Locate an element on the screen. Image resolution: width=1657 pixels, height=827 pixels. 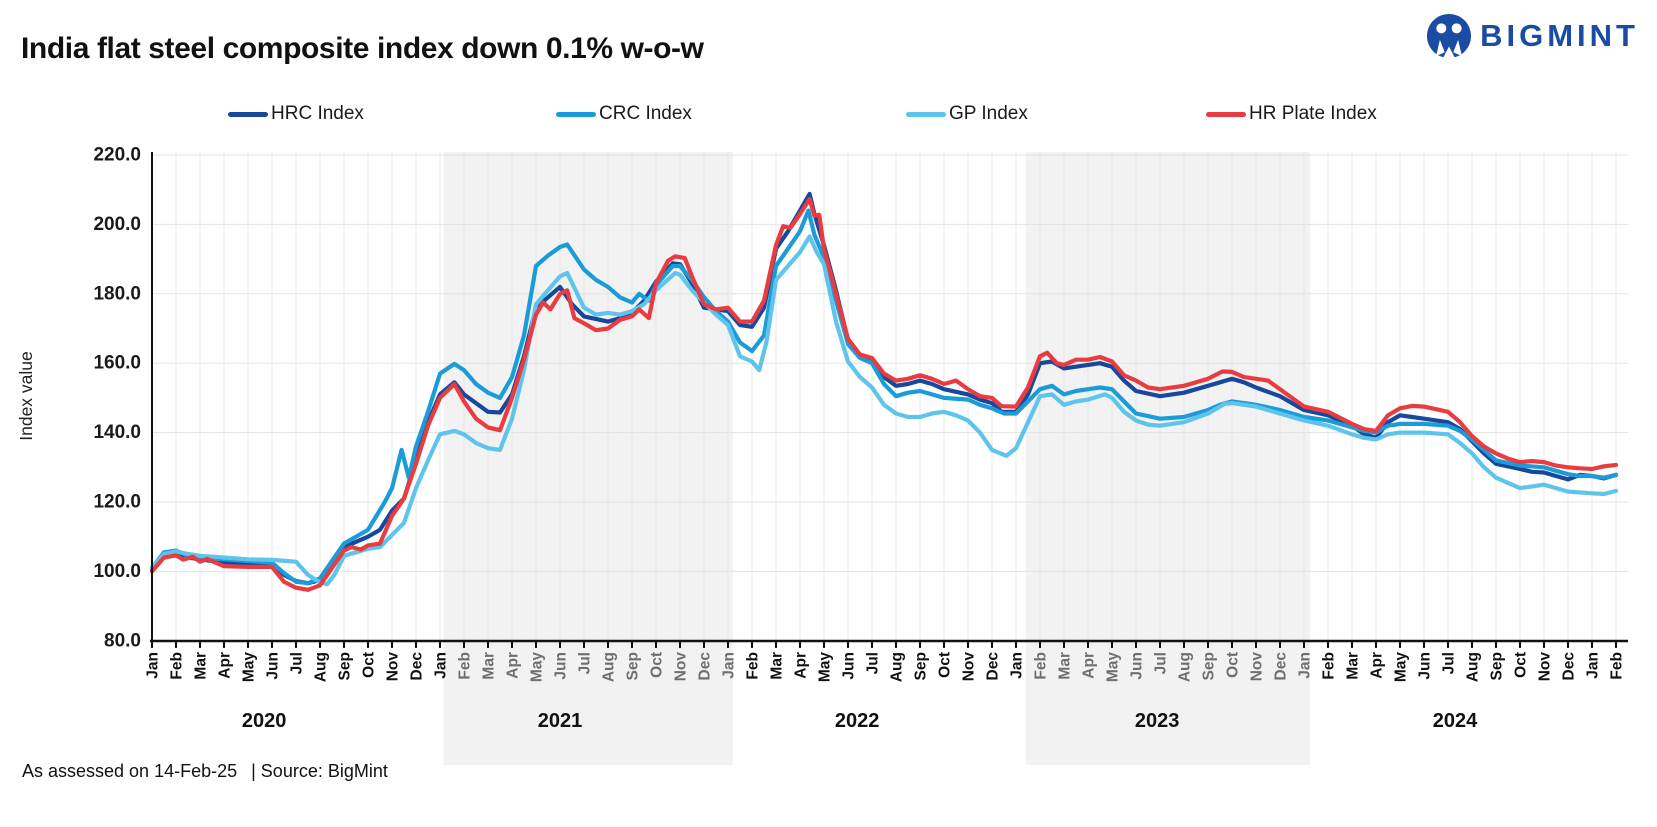
y-tick-label: 140.0 is located at coordinates (117, 432).